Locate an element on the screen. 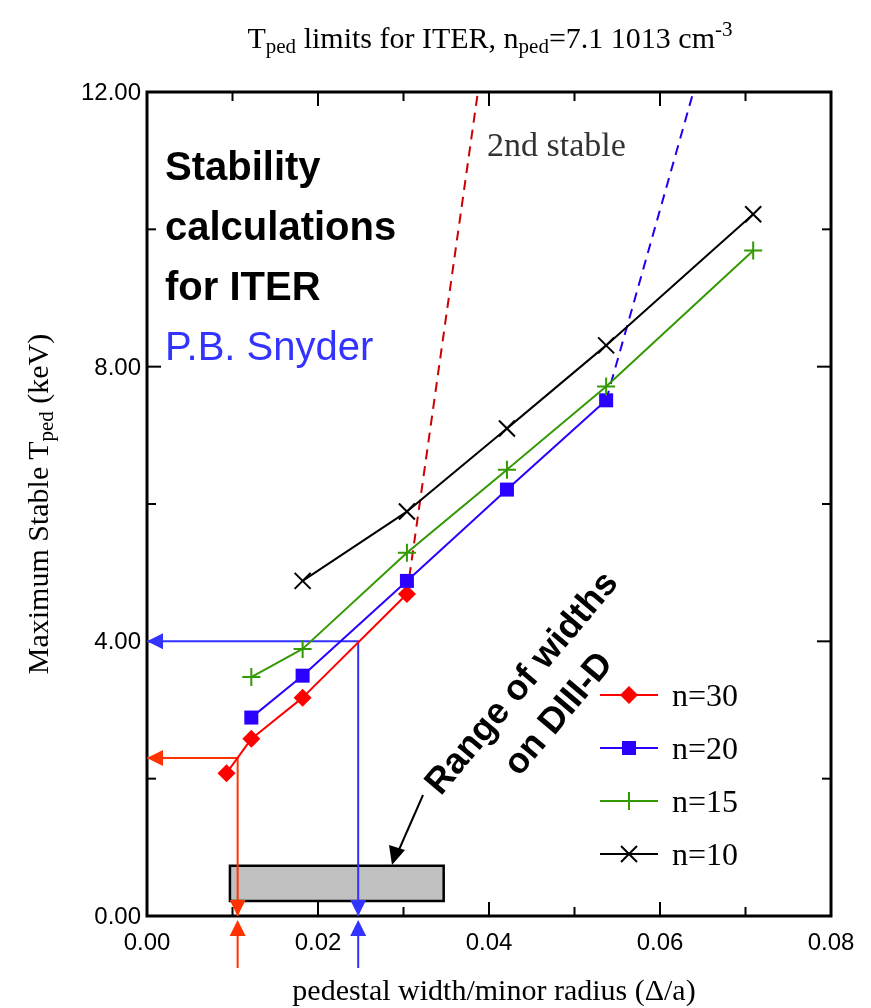 This screenshot has height=1008, width=871. chart-title: T$_{ped}$ limits for ITER, n$_{ped}$=7.1 1013 cm$^{-3}$ is located at coordinates (490, 38).